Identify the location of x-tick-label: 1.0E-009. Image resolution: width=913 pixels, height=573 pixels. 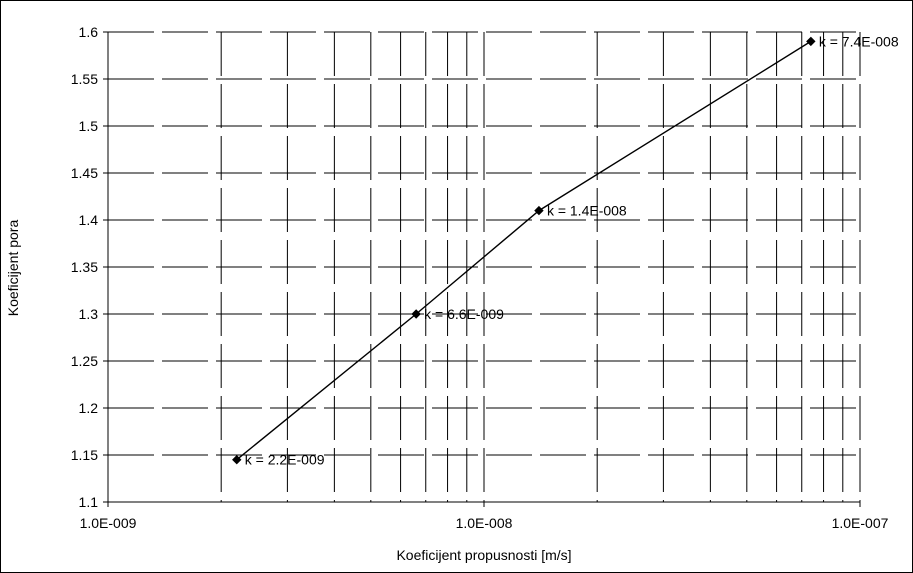
(108, 523).